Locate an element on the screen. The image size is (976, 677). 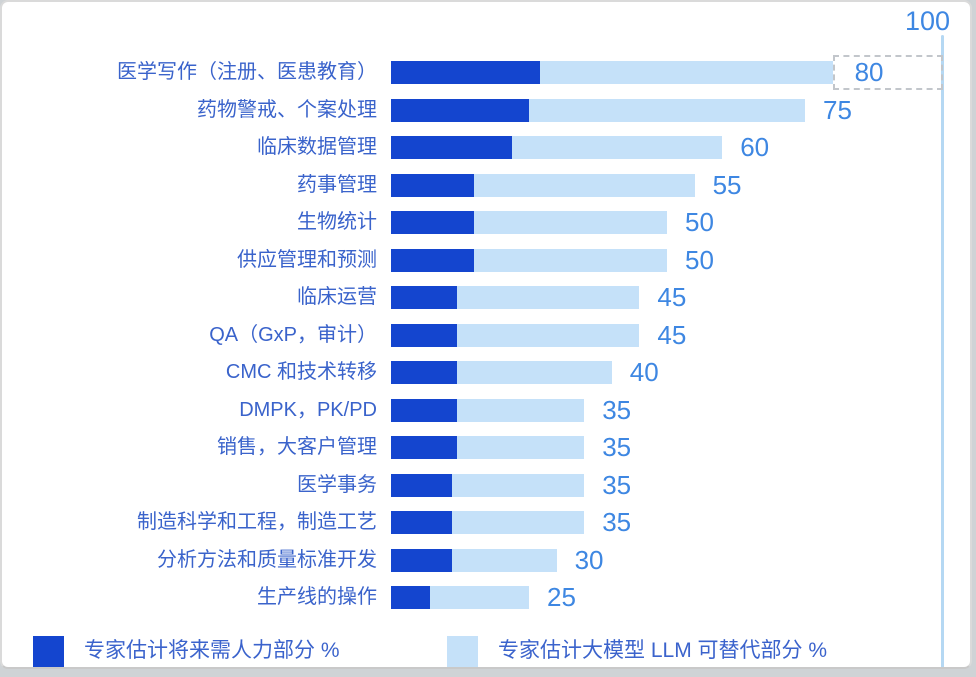
gap-to-100-dashed-box is located at coordinates (887, 72).